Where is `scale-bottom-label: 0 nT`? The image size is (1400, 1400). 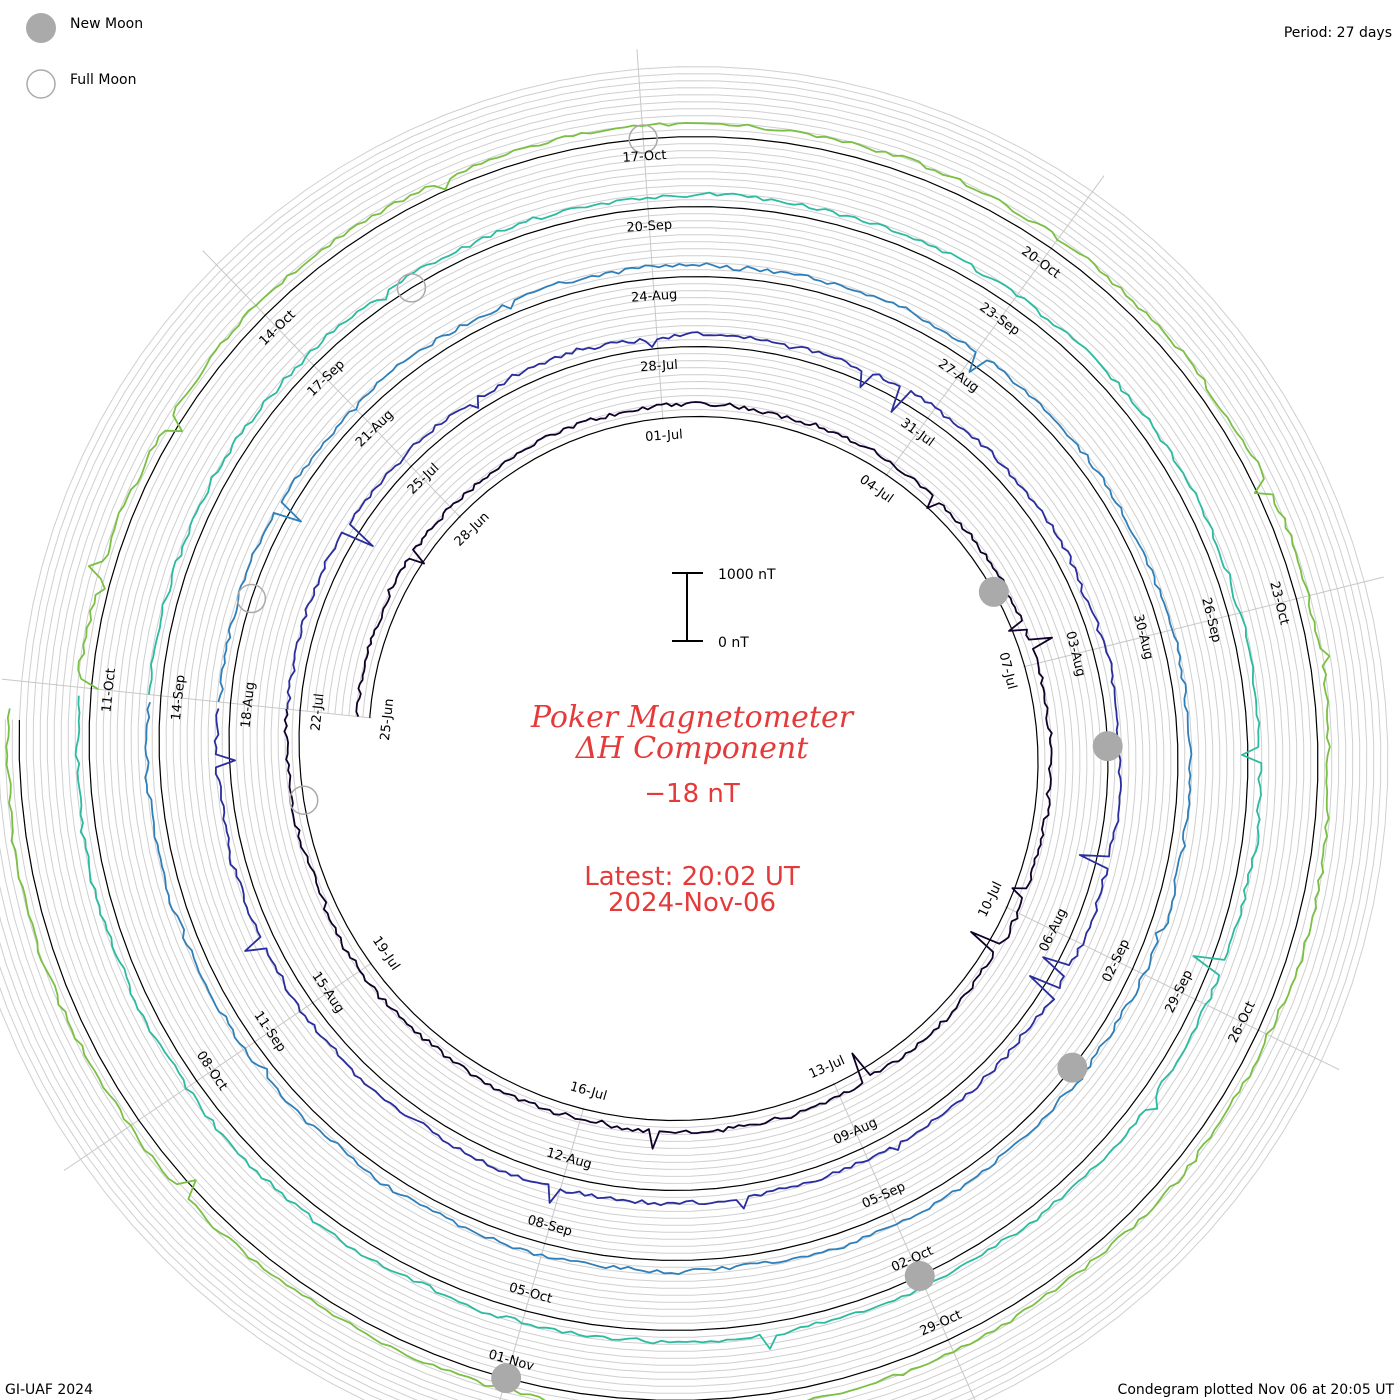
scale-bottom-label: 0 nT is located at coordinates (733, 643).